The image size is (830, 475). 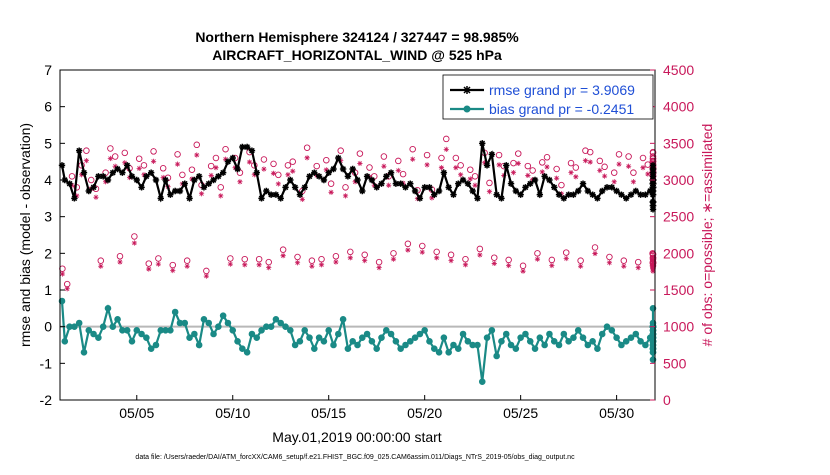 What do you see at coordinates (357, 55) in the screenshot?
I see `chart-subtitle: AIRCRAFT_HORIZONTAL_WIND @ 525 hPa` at bounding box center [357, 55].